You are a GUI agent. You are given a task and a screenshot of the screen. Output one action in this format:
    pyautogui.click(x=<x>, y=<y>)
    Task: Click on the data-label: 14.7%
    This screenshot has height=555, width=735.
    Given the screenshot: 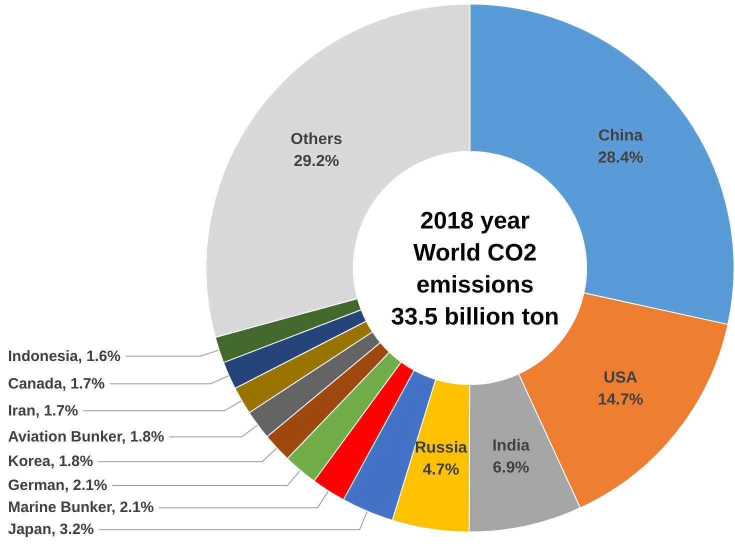 What is the action you would take?
    pyautogui.click(x=621, y=400)
    